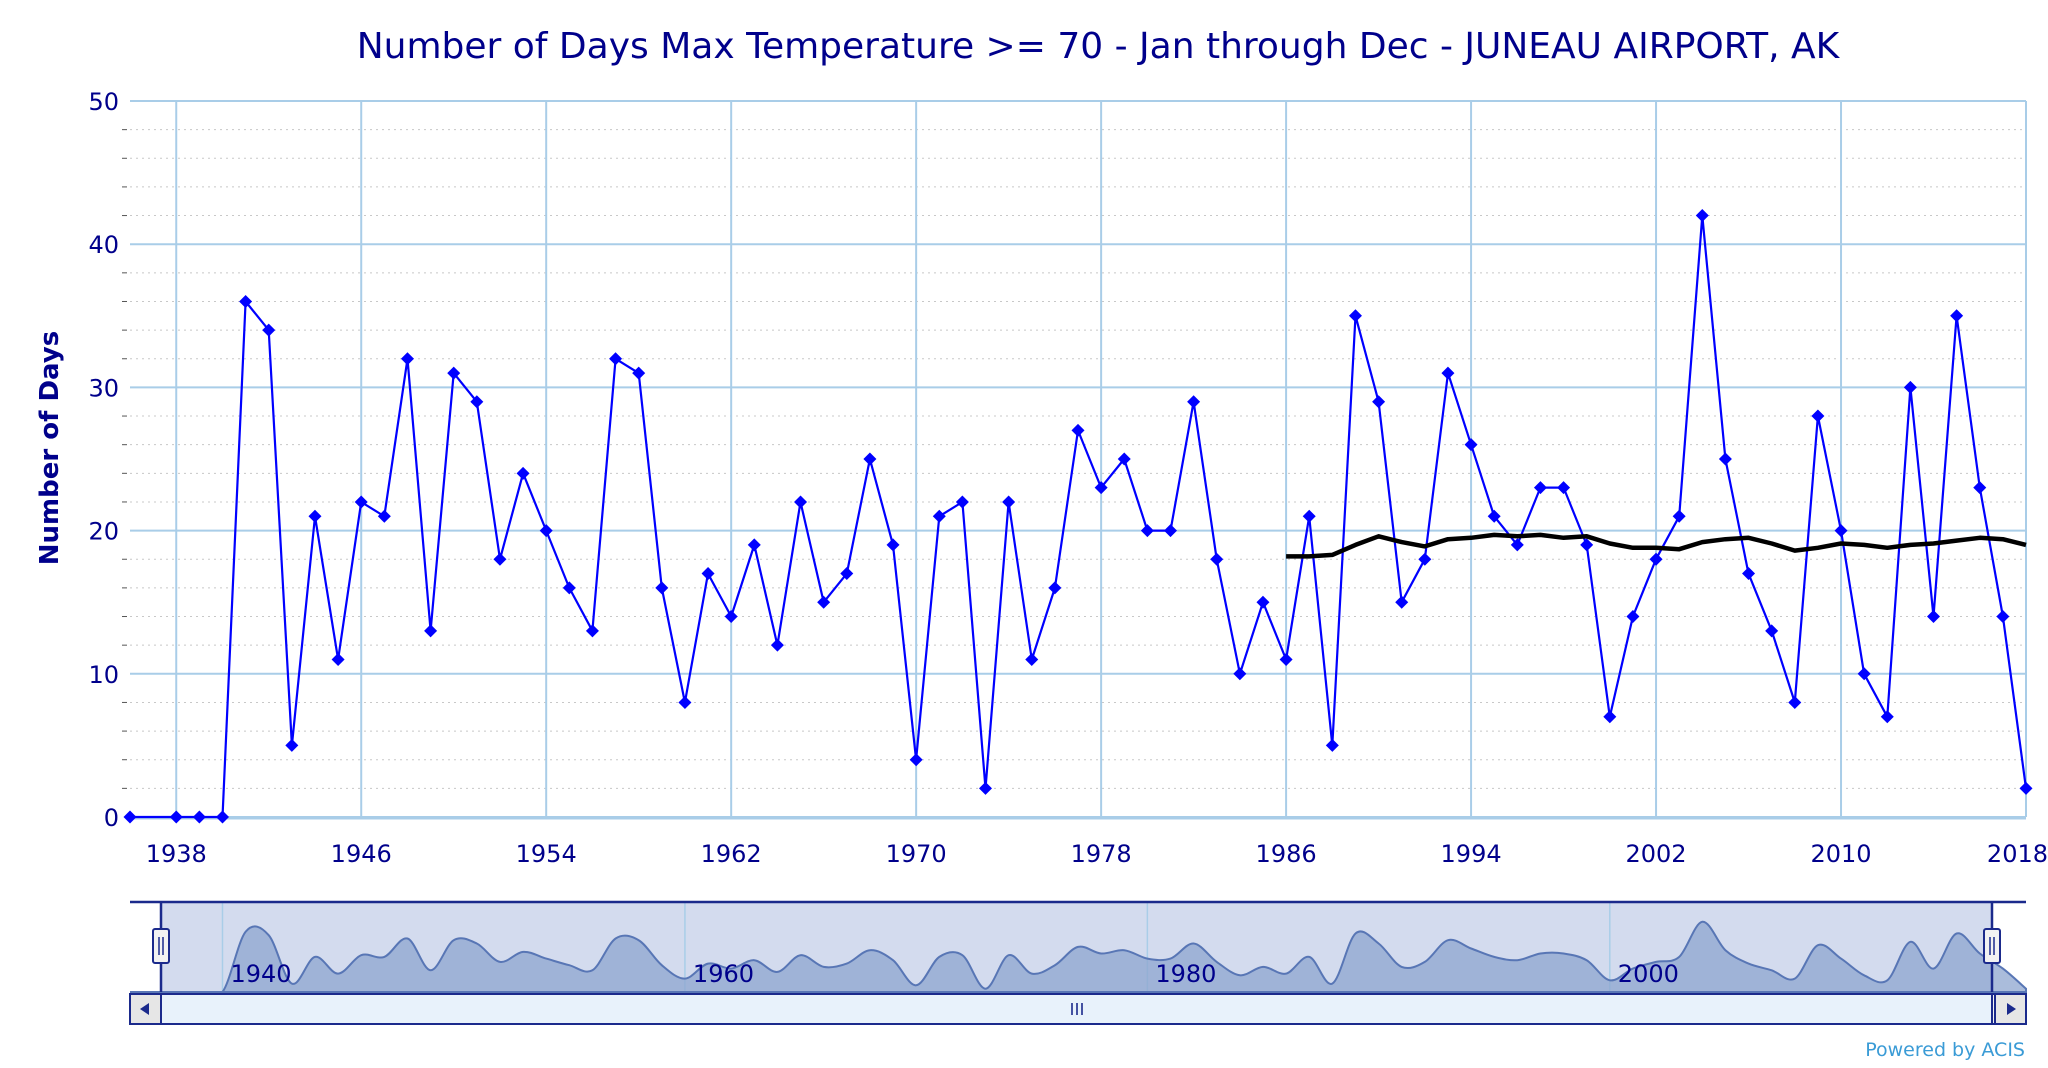 The image size is (2048, 1068). What do you see at coordinates (1078, 1009) in the screenshot?
I see `navigator-scrollbar` at bounding box center [1078, 1009].